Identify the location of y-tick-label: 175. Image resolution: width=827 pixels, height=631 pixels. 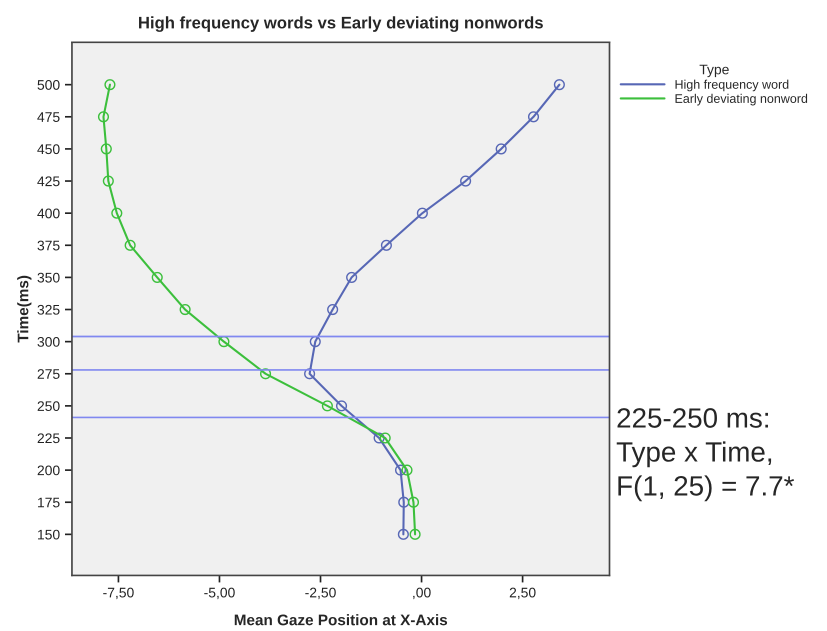
(49, 503).